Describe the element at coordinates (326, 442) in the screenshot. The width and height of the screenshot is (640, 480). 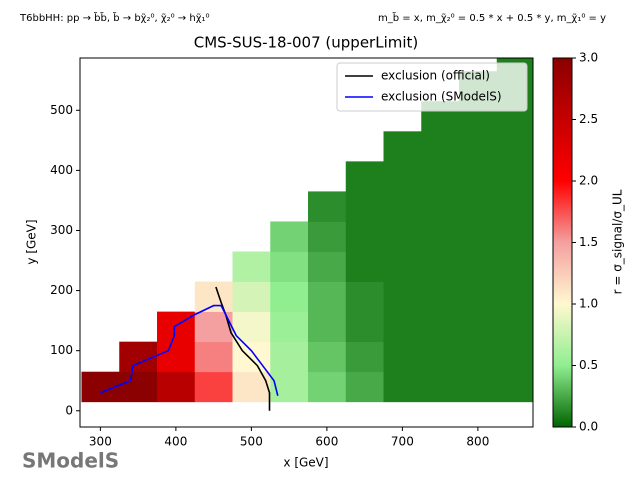
I see `x-tick-label: 600` at that location.